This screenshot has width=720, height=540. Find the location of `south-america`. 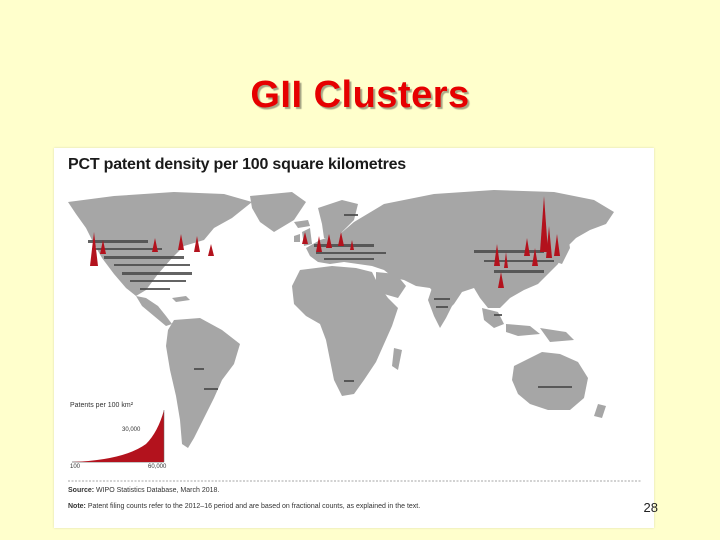

south-america is located at coordinates (203, 383).